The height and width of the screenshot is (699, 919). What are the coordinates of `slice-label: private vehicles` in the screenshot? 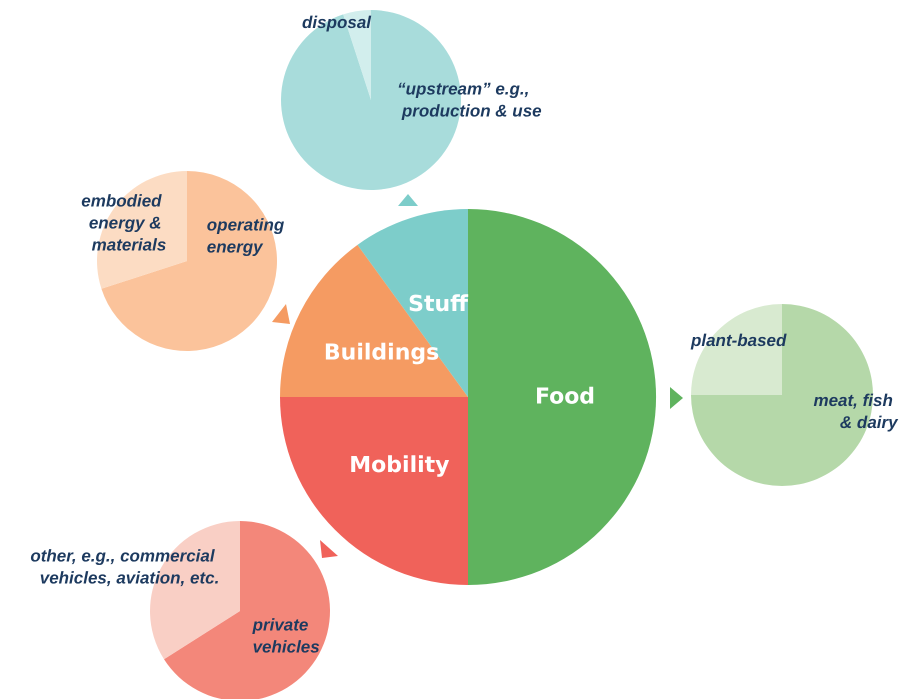 It's located at (286, 636).